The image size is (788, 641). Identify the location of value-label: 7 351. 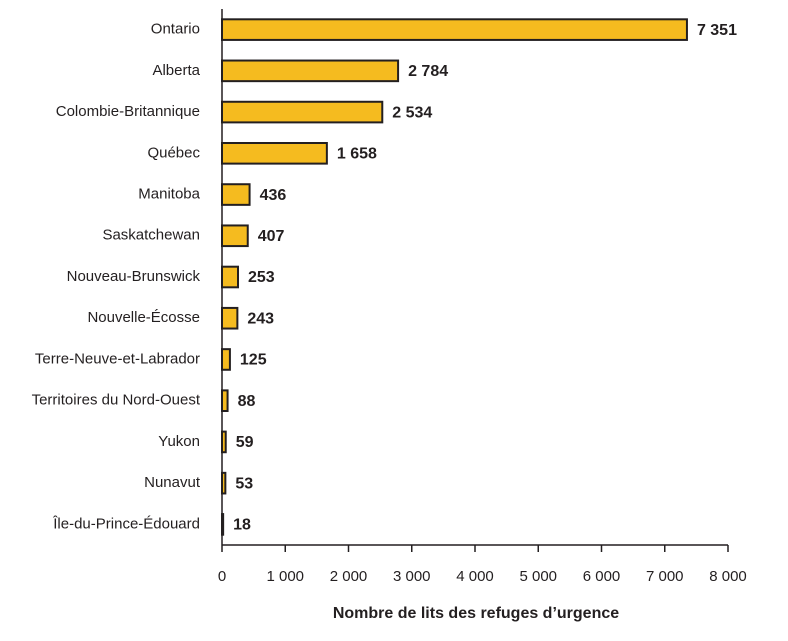
(717, 30).